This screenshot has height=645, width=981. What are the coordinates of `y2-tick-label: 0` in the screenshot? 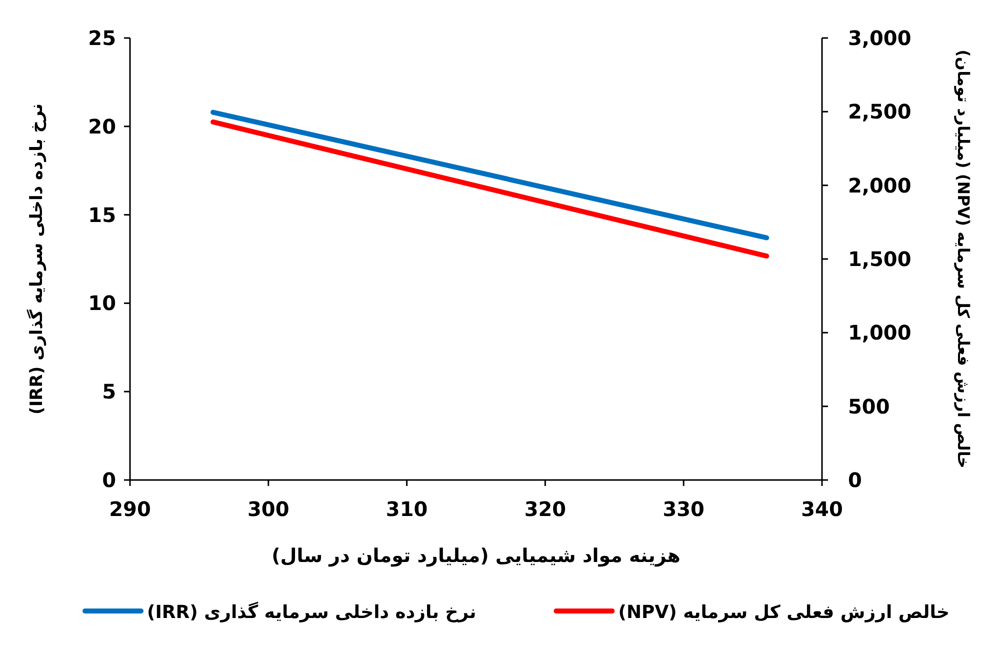 It's located at (855, 480).